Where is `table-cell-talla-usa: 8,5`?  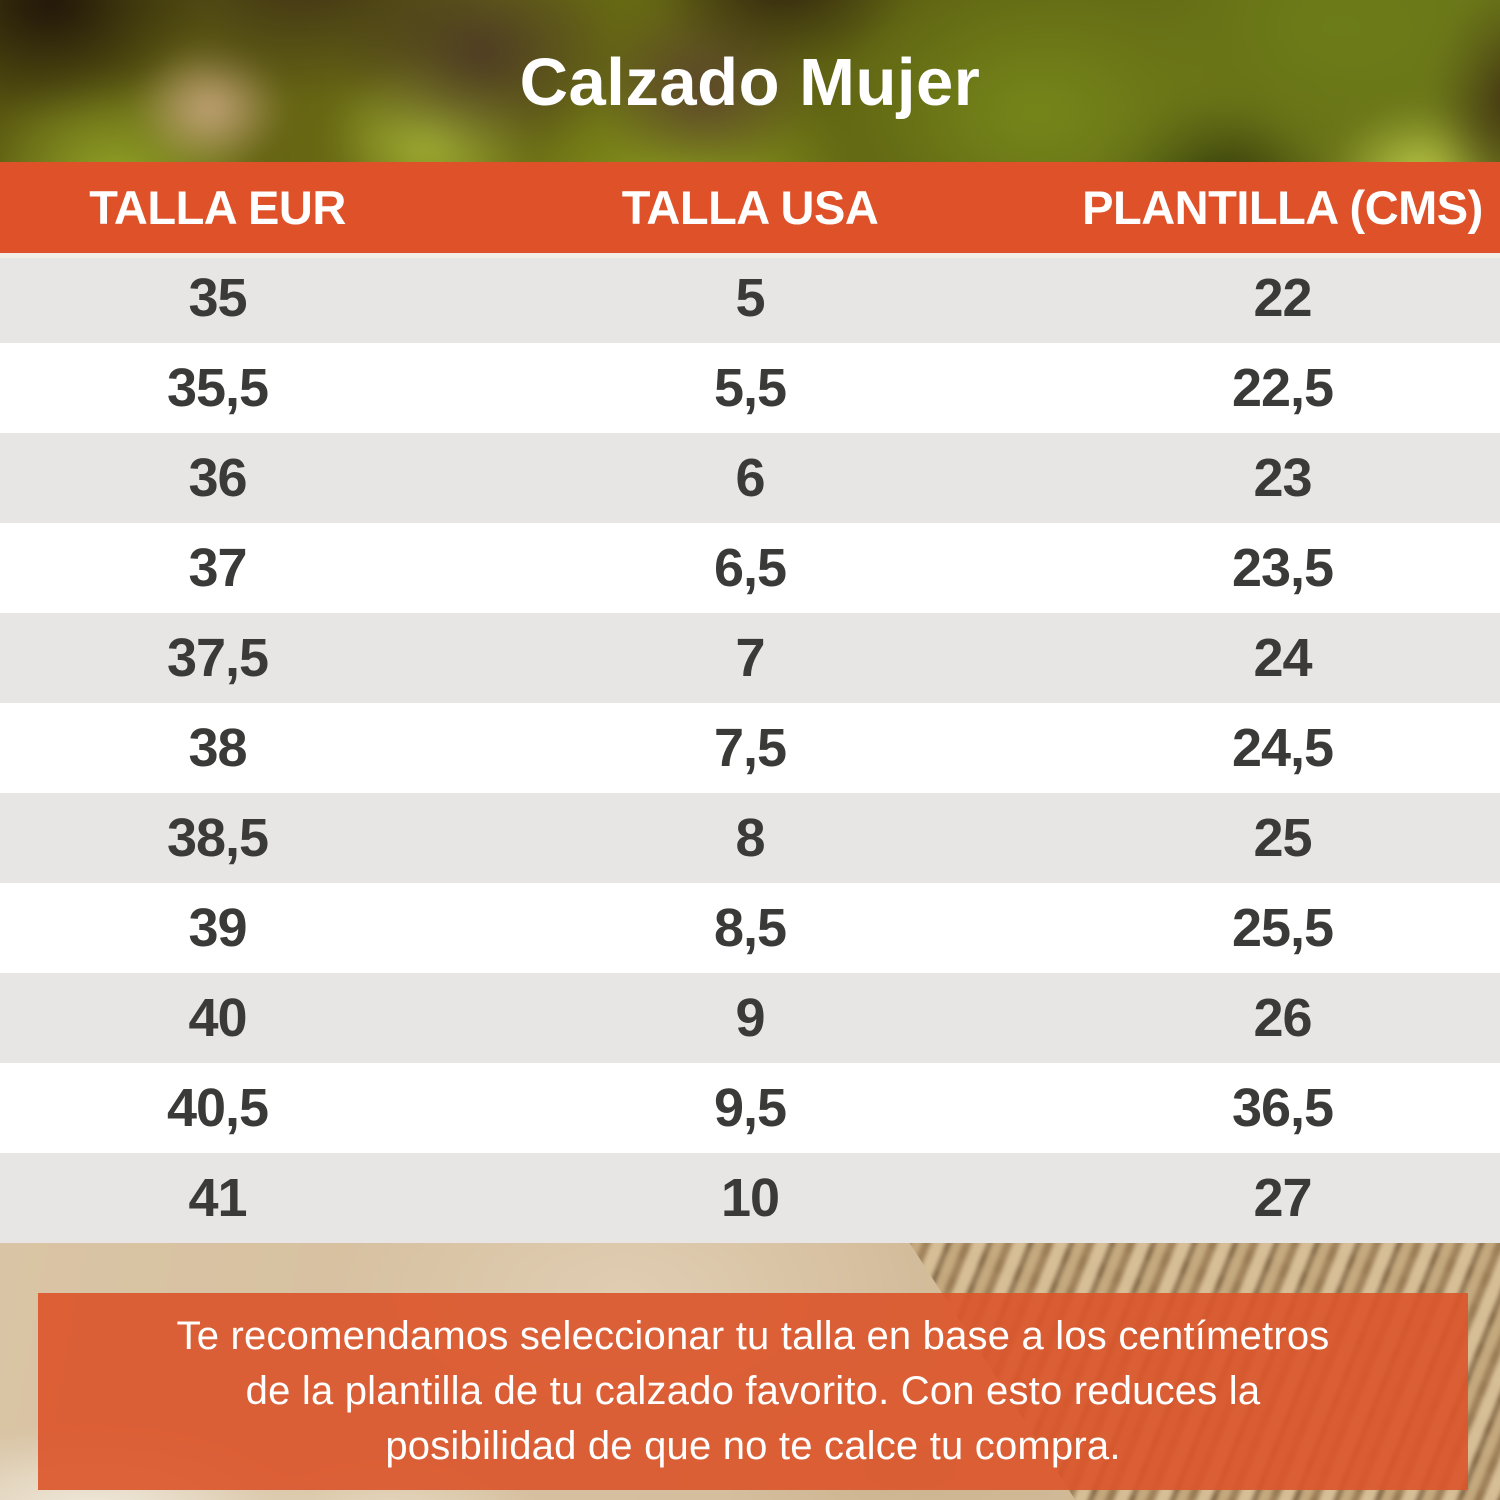
table-cell-talla-usa: 8,5 is located at coordinates (750, 928).